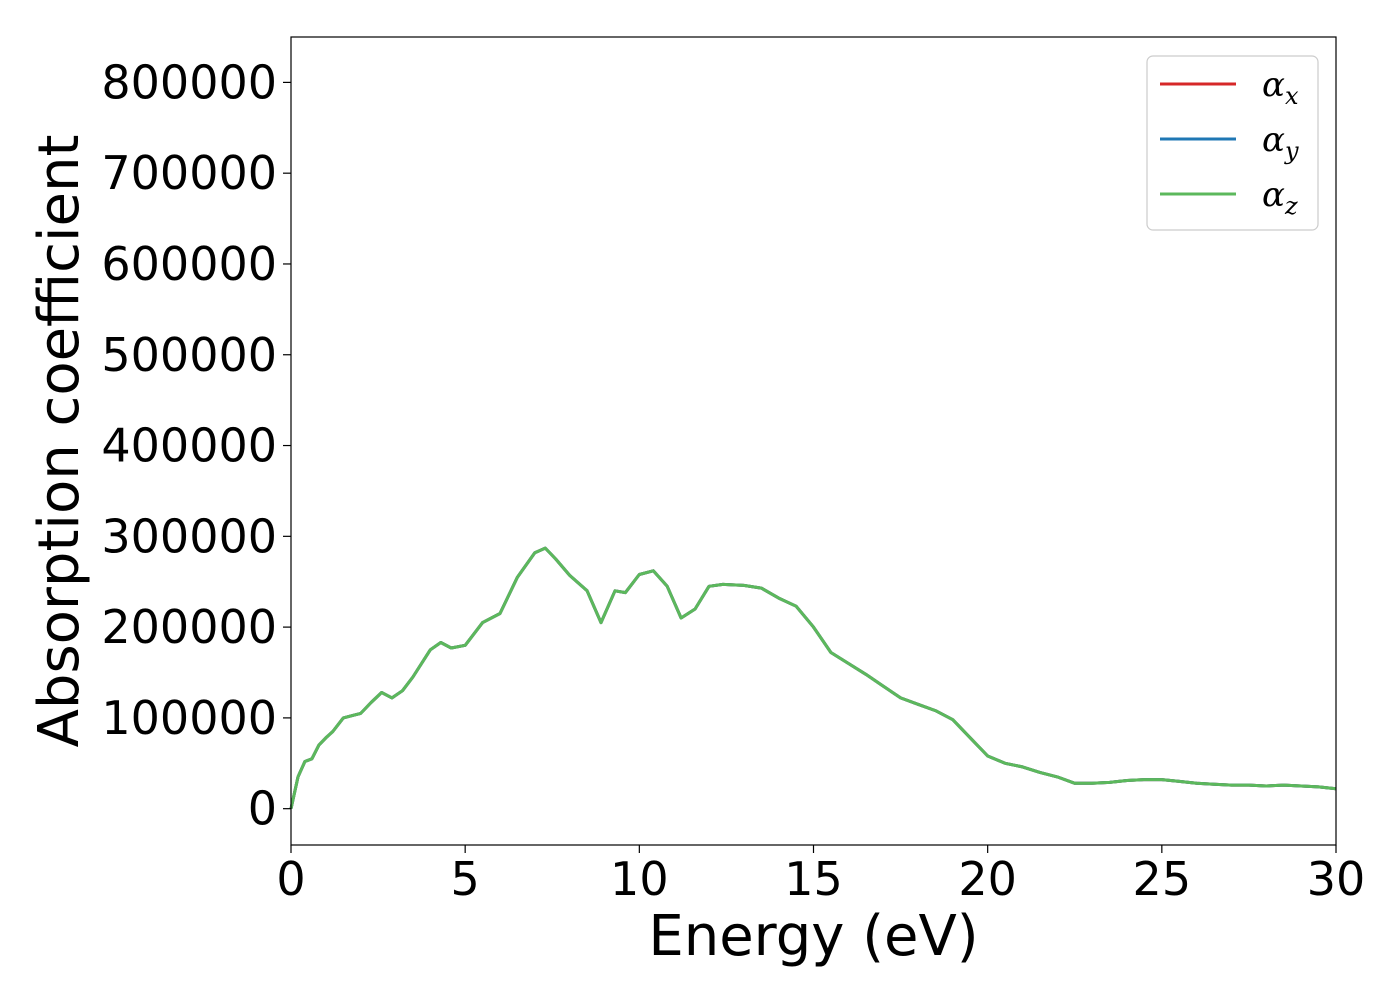 The height and width of the screenshot is (1000, 1400). What do you see at coordinates (189, 536) in the screenshot?
I see `y-tick-label: 300000` at bounding box center [189, 536].